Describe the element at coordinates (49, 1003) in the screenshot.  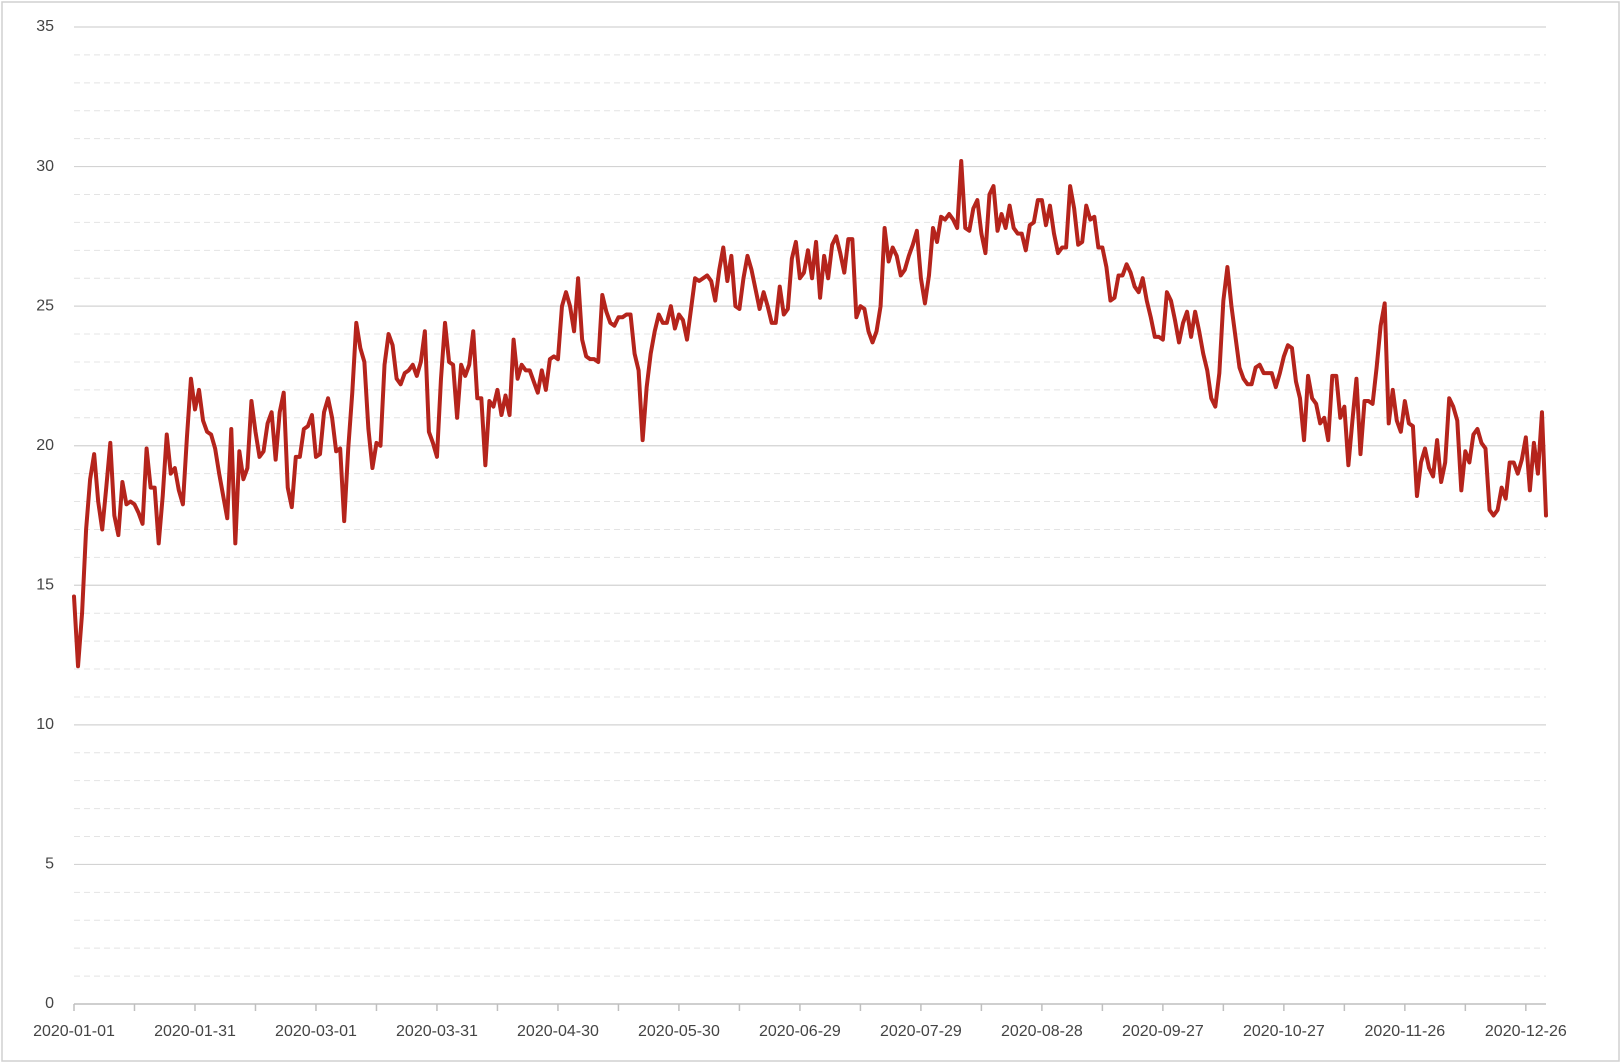
I see `y-tick-label: 0` at that location.